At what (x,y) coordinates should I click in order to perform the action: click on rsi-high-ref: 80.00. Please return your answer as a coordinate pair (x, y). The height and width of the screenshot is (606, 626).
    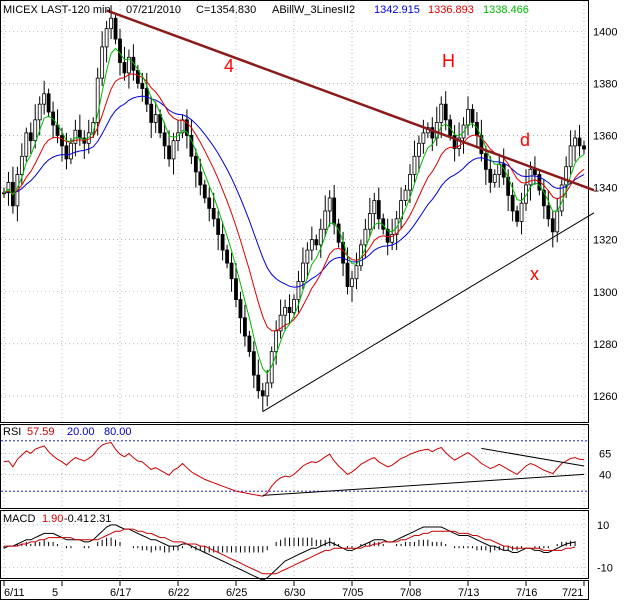
    Looking at the image, I should click on (118, 432).